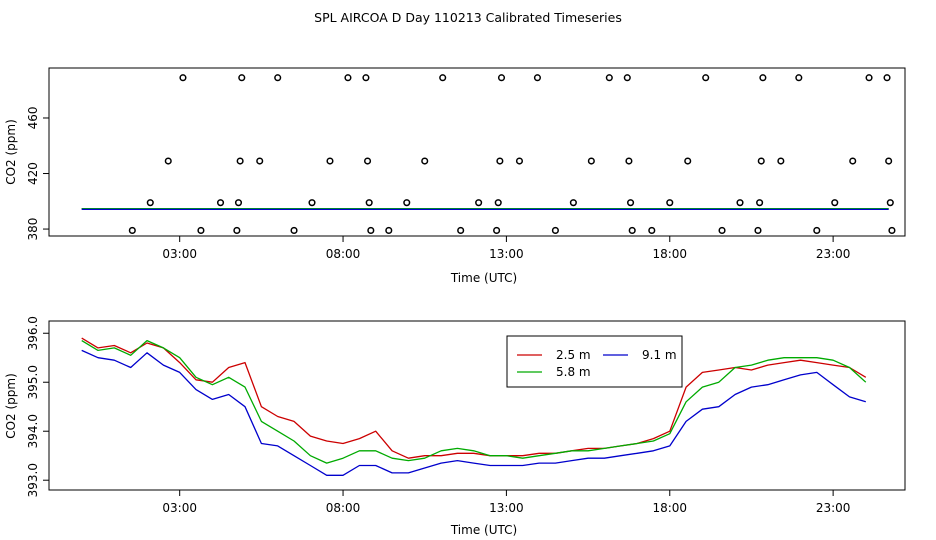  Describe the element at coordinates (659, 355) in the screenshot. I see `legend-label-9-1m: 9.1 m` at that location.